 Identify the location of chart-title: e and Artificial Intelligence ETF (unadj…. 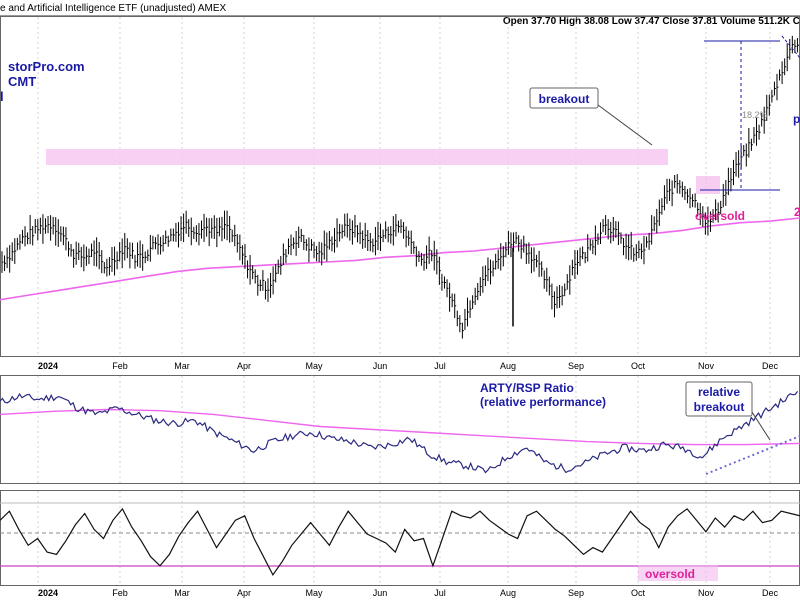
(113, 8).